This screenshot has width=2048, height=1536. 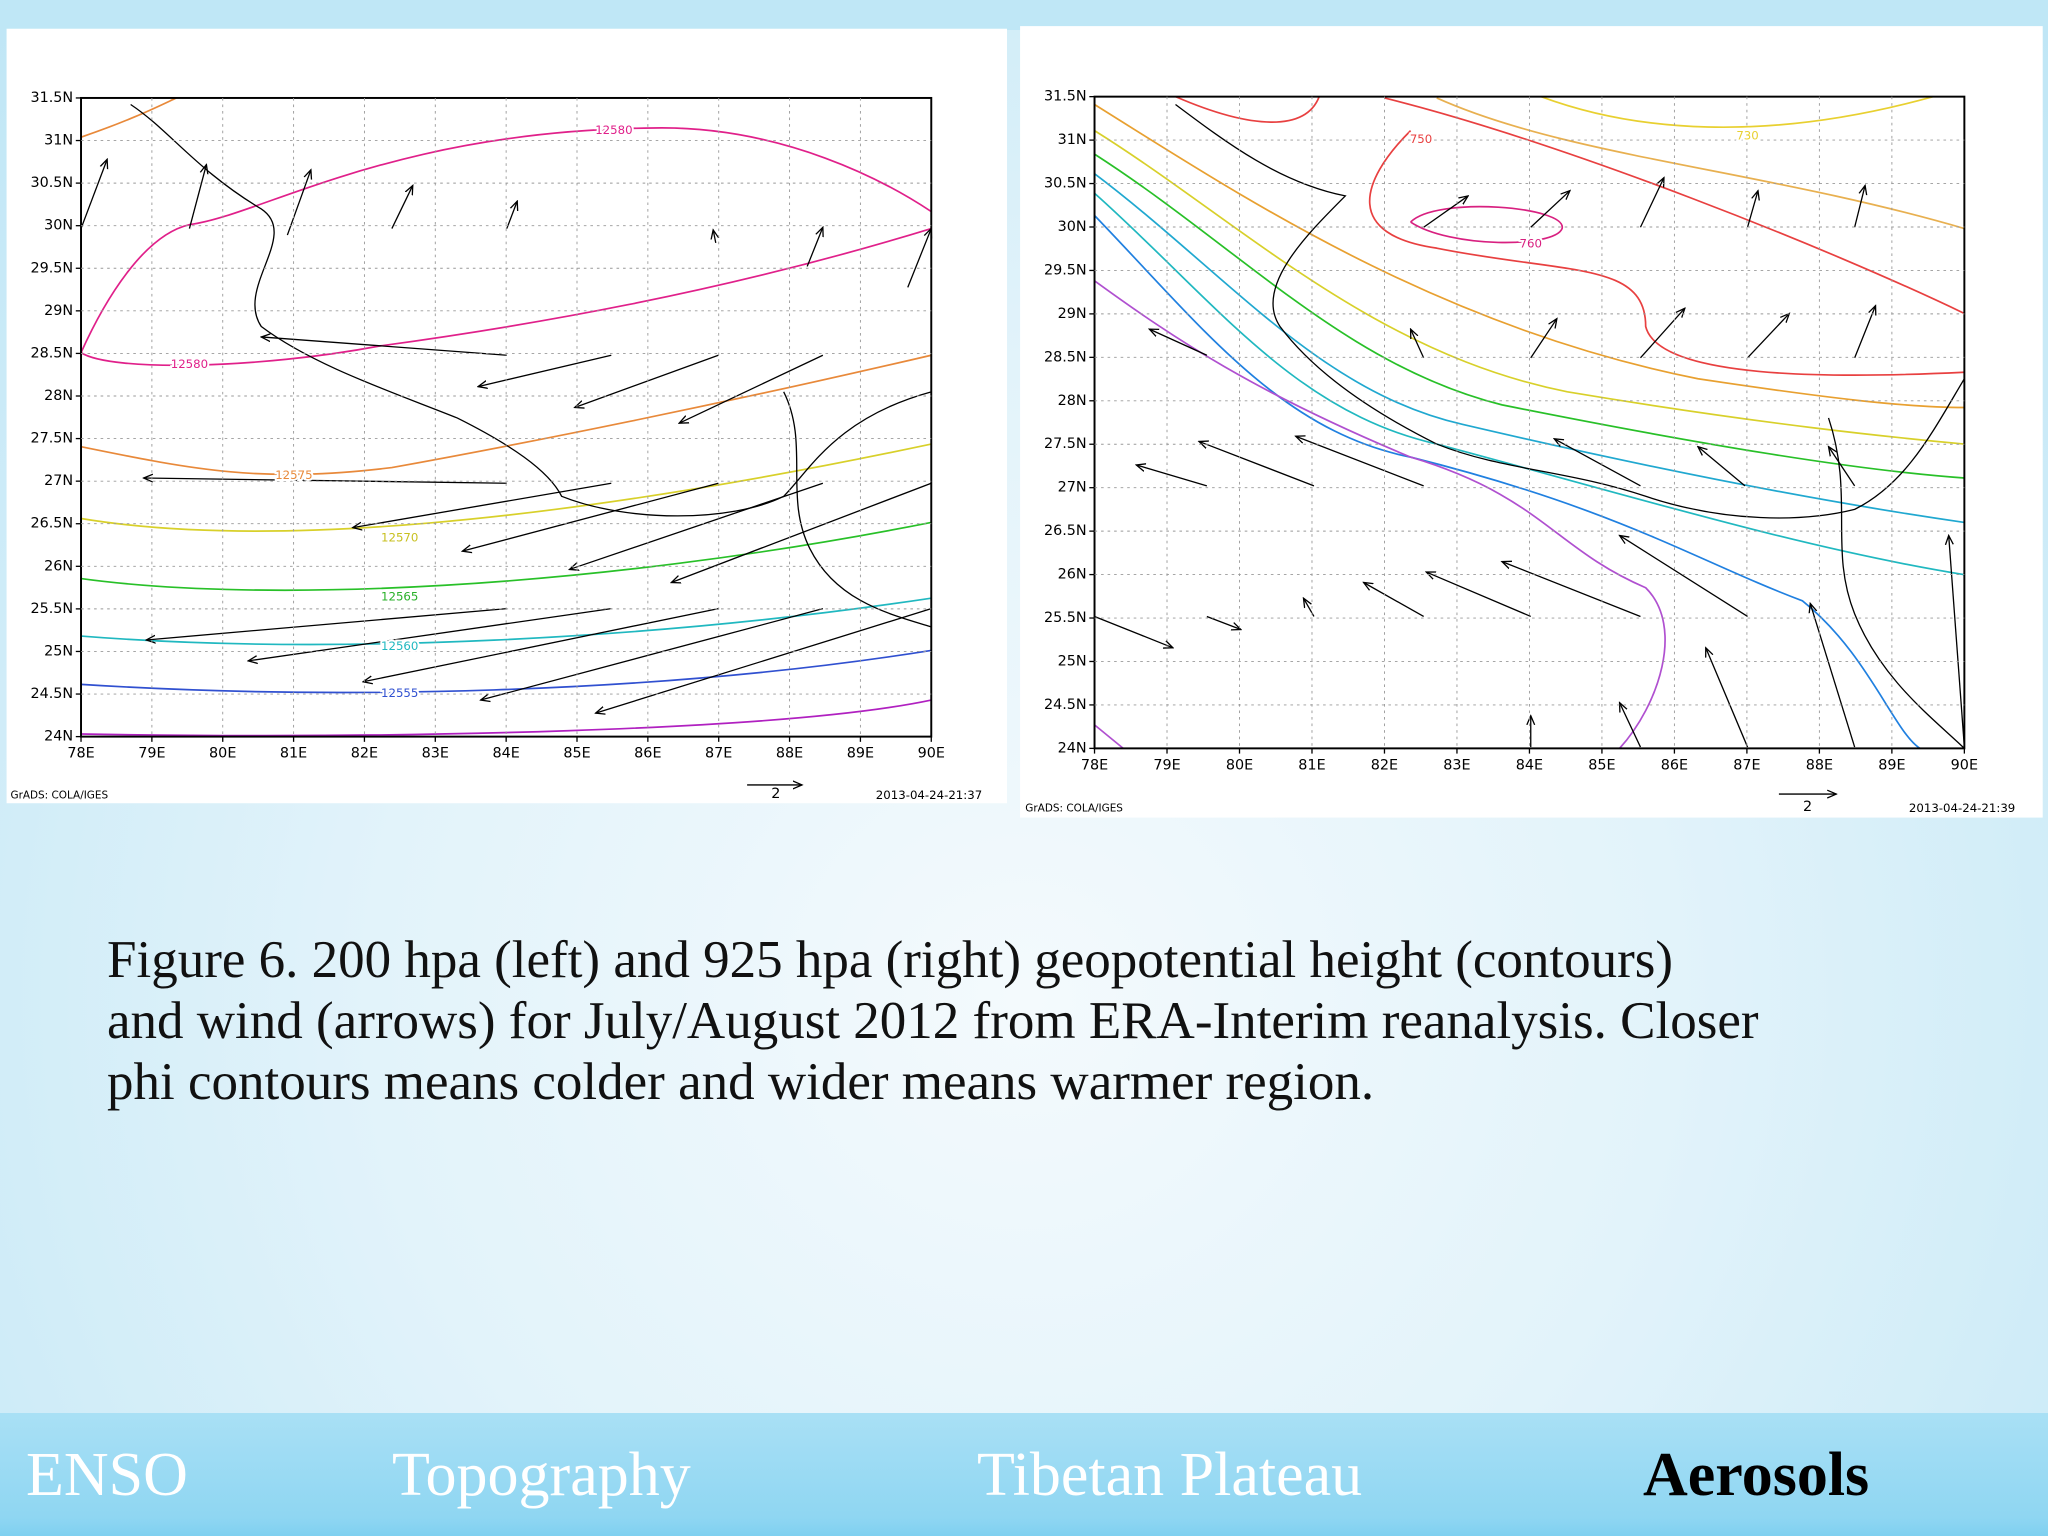 I want to click on contour-label: 12575, so click(x=293, y=475).